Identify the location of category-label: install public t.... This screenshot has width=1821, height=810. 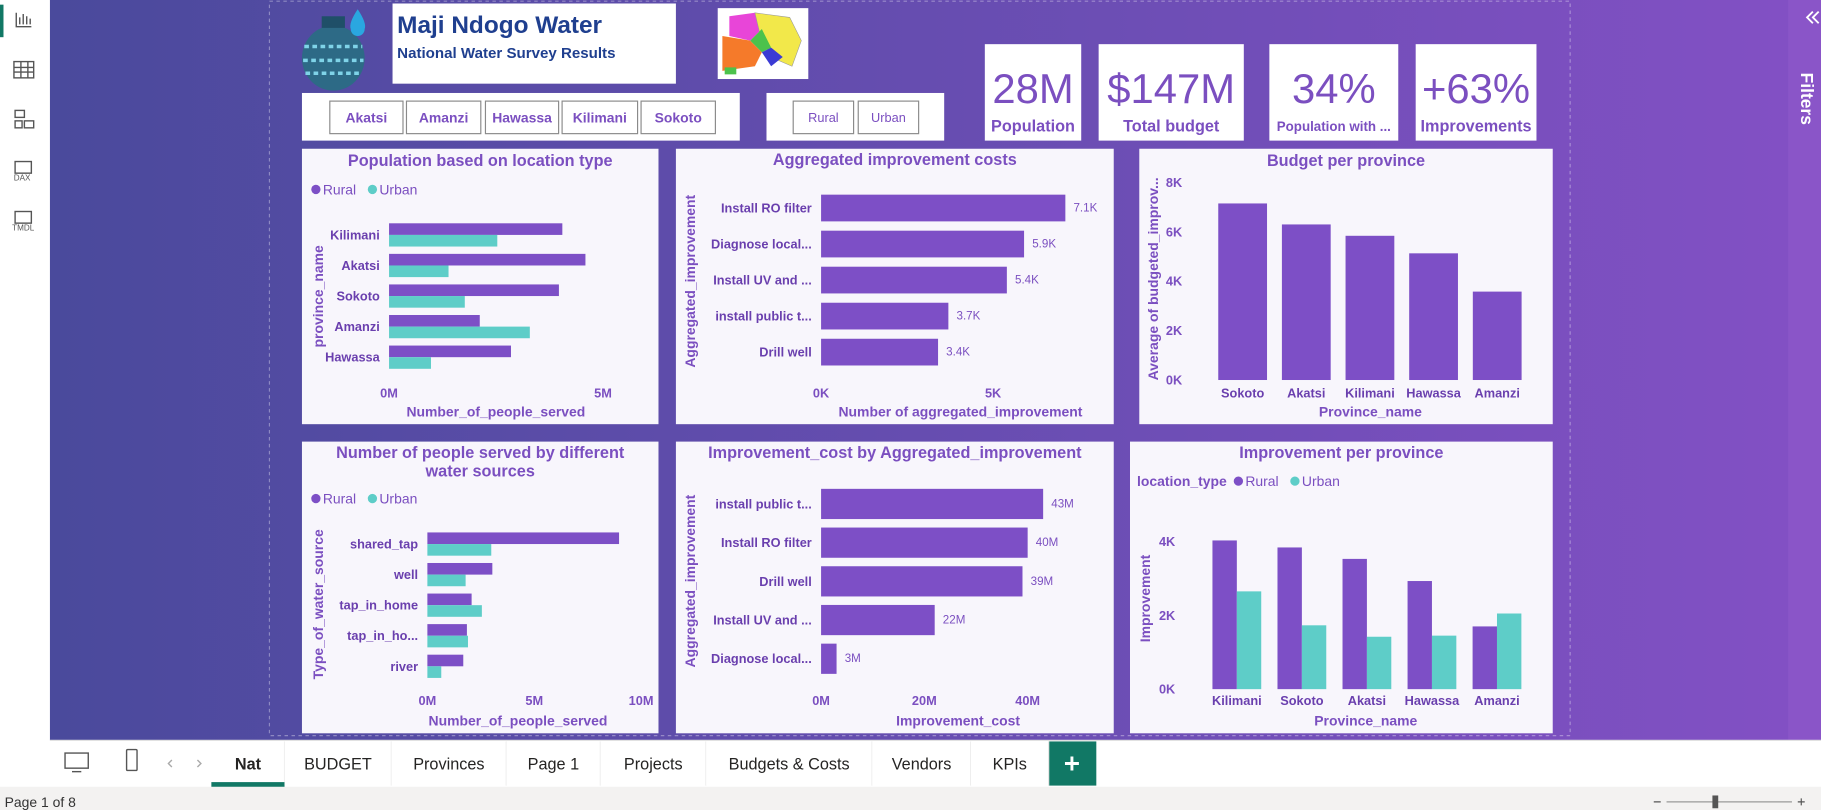
(763, 503).